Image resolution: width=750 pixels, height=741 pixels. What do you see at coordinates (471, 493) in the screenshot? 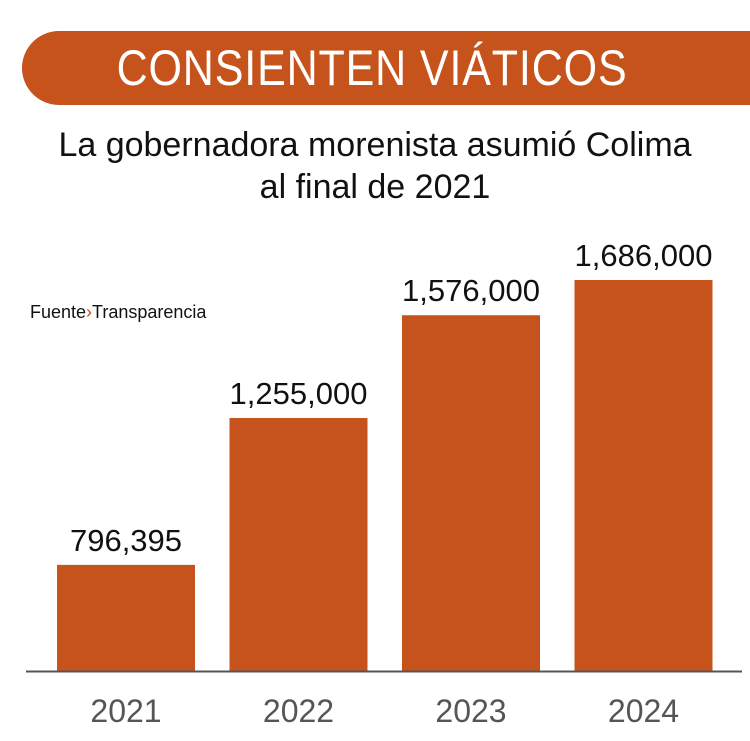
I see `bar-2023` at bounding box center [471, 493].